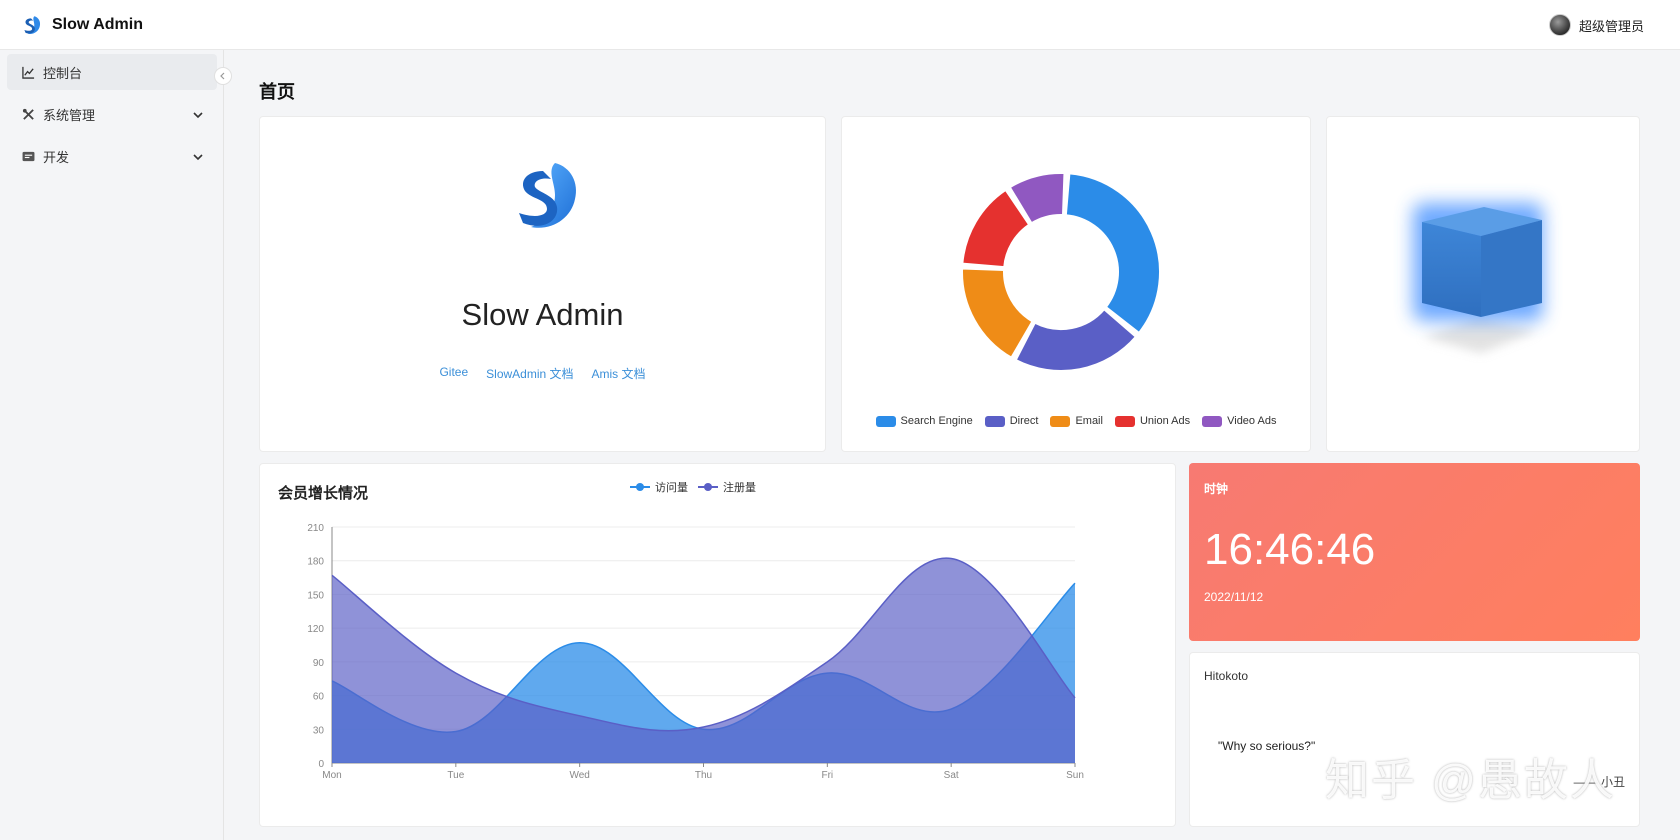 This screenshot has width=1680, height=840. I want to click on intro-app-name: Slow Admin, so click(542, 314).